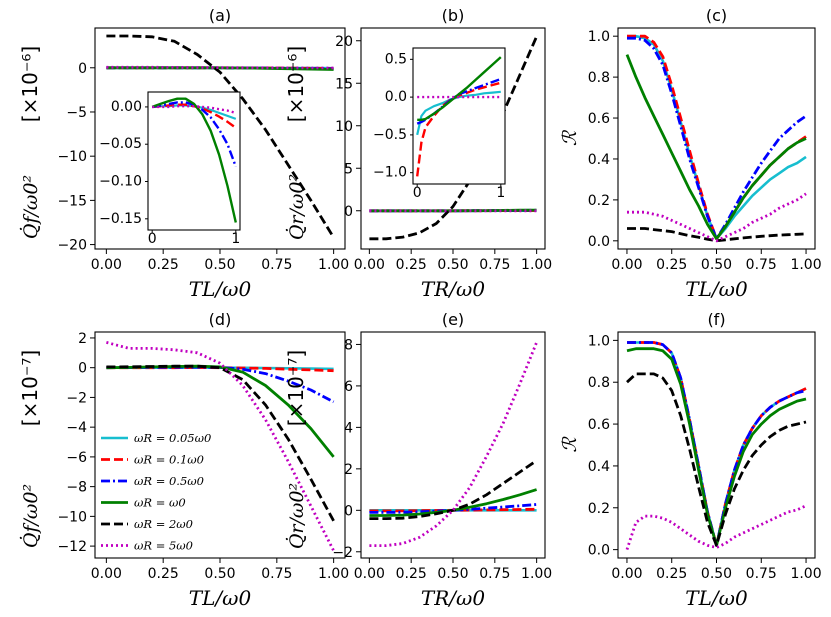  Describe the element at coordinates (344, 127) in the screenshot. I see `y-tick-label: 10` at that location.